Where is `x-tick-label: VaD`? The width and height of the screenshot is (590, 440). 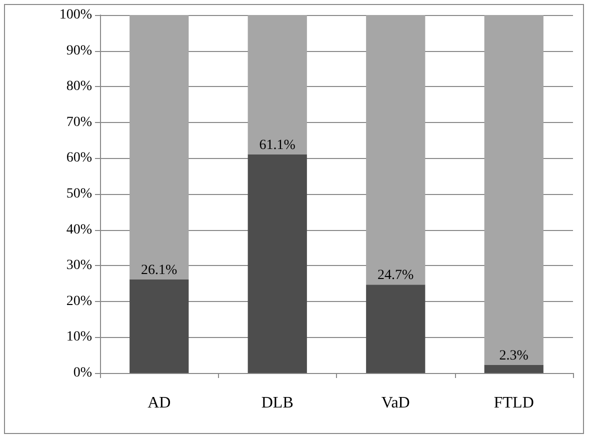 x-tick-label: VaD is located at coordinates (395, 403).